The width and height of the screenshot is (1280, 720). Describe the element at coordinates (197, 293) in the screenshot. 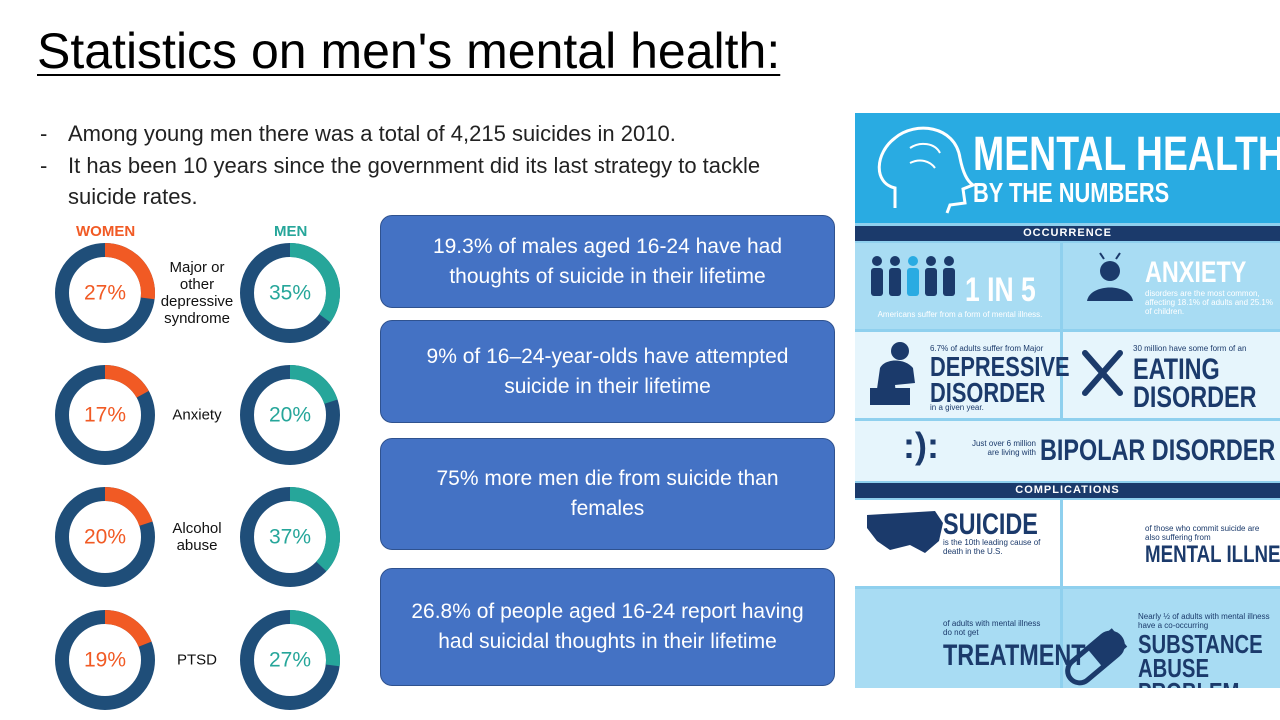

I see `condition-label: Major or other depressive syndrome` at that location.